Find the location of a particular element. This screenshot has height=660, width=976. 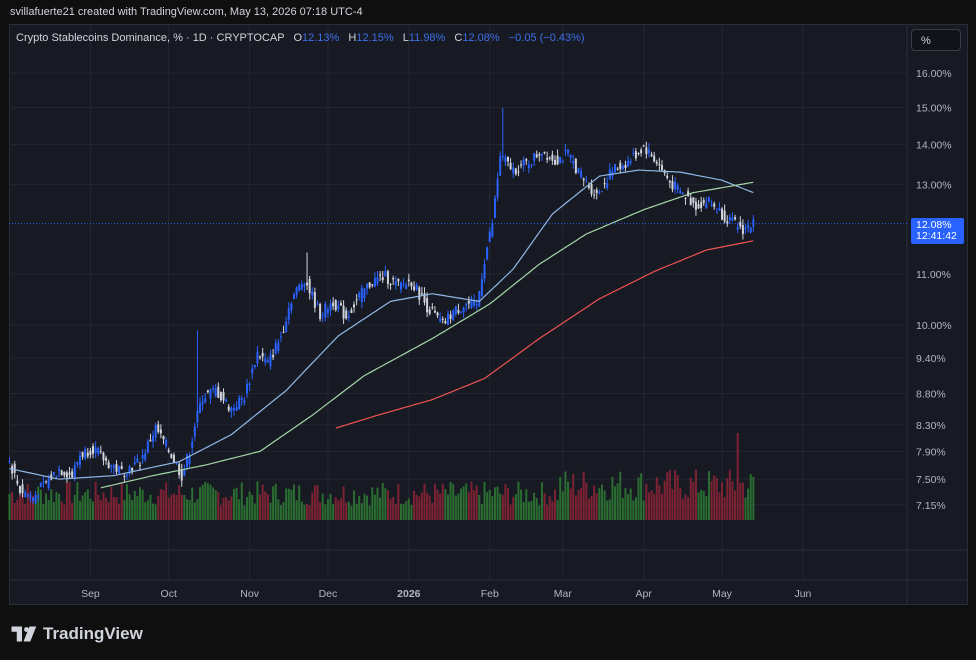

scale-percent-button: % is located at coordinates (936, 40).